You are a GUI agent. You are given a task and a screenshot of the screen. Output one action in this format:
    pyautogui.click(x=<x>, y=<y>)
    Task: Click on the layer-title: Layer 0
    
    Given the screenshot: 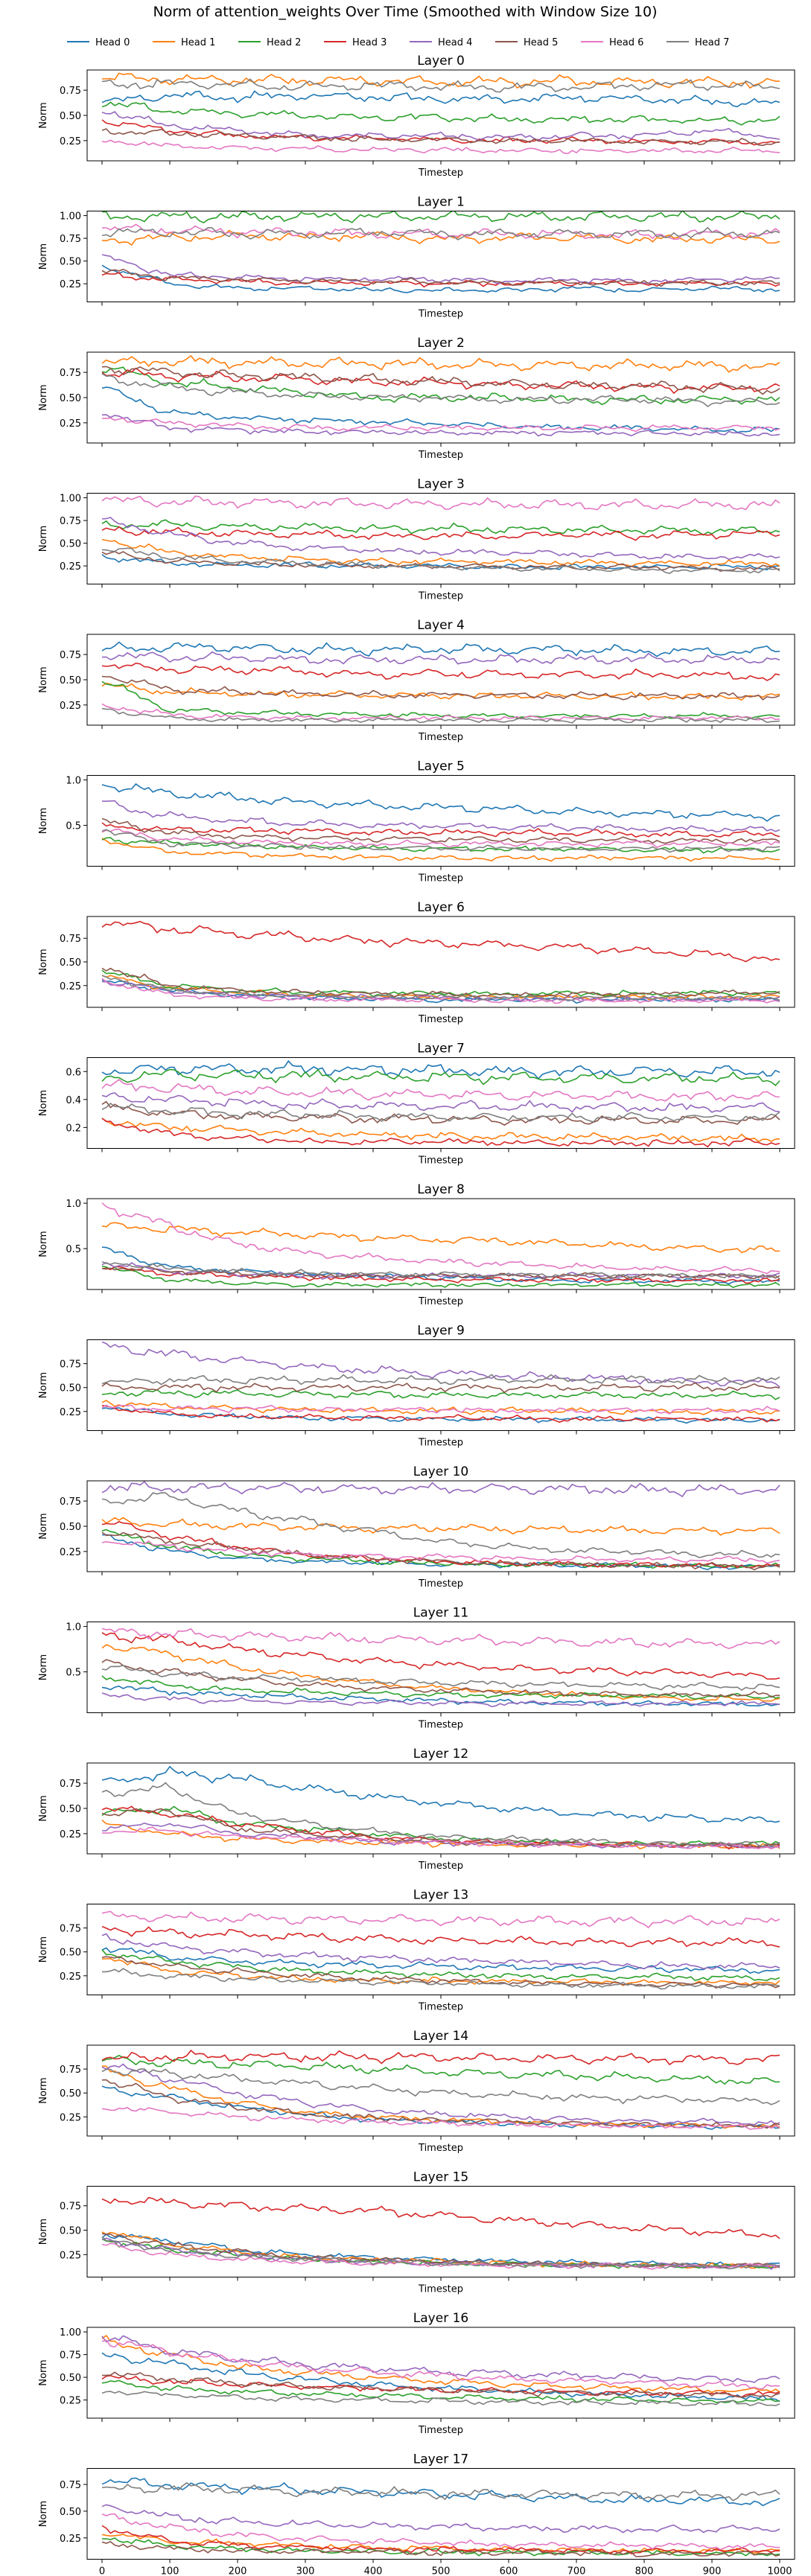 What is the action you would take?
    pyautogui.click(x=441, y=61)
    